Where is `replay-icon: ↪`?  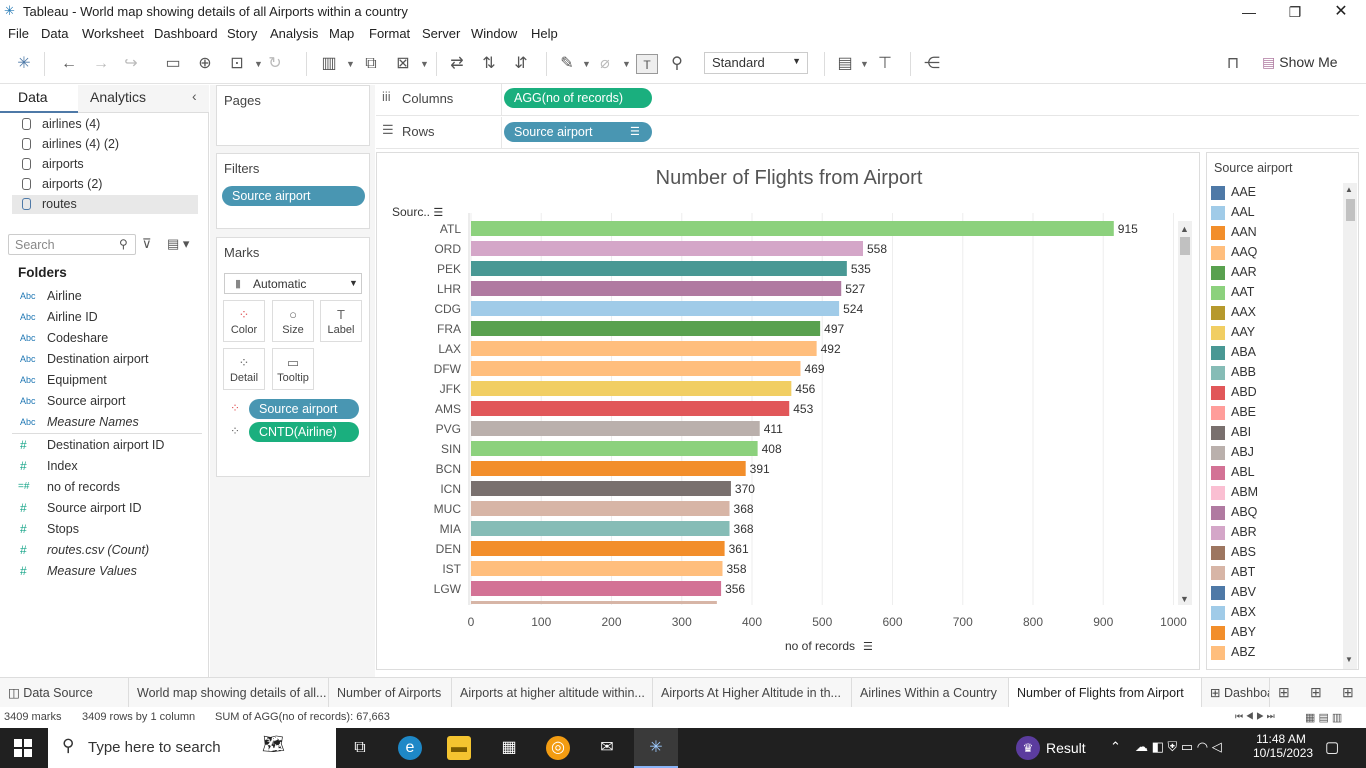
replay-icon: ↪ is located at coordinates (131, 63).